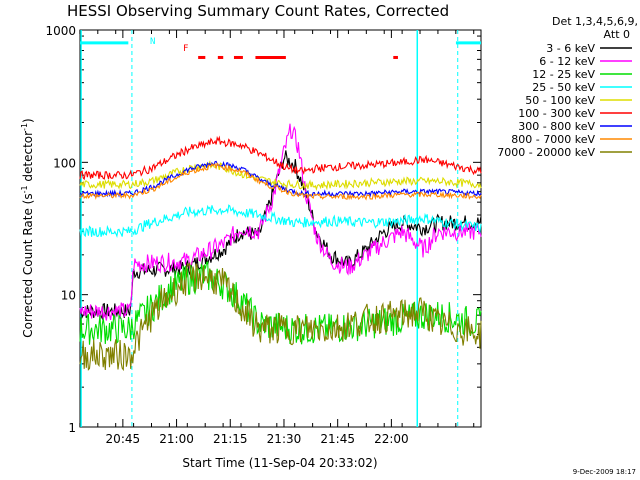 This screenshot has height=480, width=640. What do you see at coordinates (570, 48) in the screenshot?
I see `legend-entry-label: 3 - 6 keV` at bounding box center [570, 48].